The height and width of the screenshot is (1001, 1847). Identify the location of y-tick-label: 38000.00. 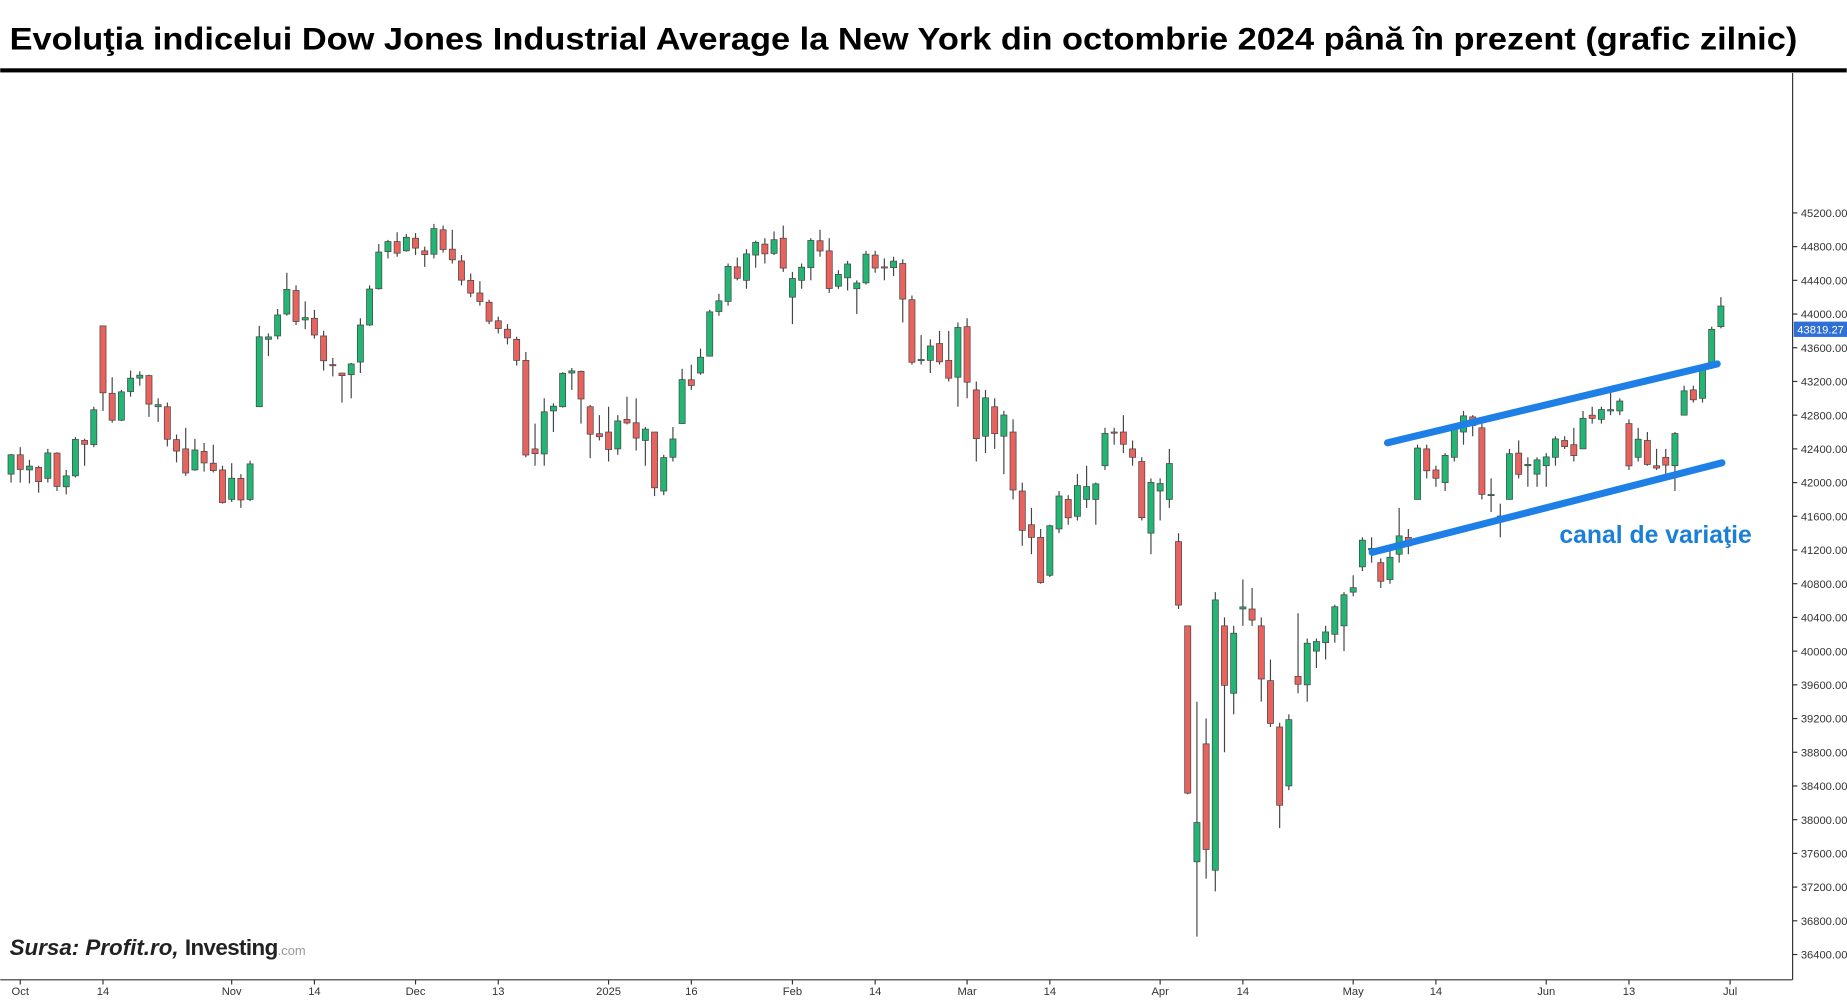
(1824, 821).